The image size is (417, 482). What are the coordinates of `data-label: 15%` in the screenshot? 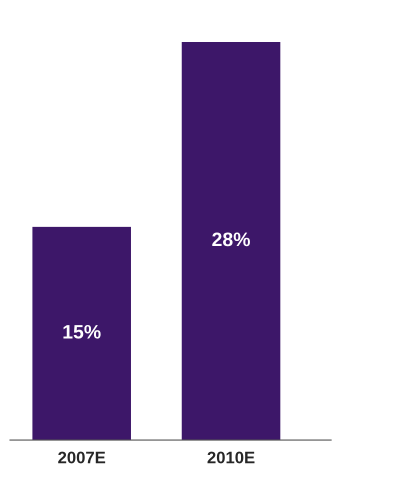 It's located at (82, 331).